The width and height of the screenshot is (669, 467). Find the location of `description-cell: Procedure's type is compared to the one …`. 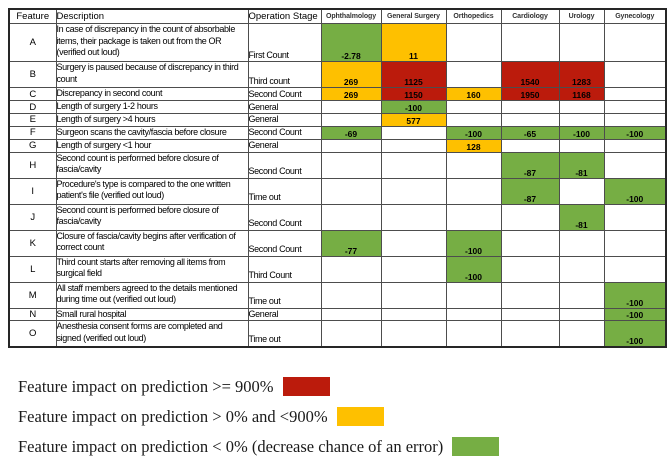

description-cell: Procedure's type is compared to the one … is located at coordinates (152, 191).